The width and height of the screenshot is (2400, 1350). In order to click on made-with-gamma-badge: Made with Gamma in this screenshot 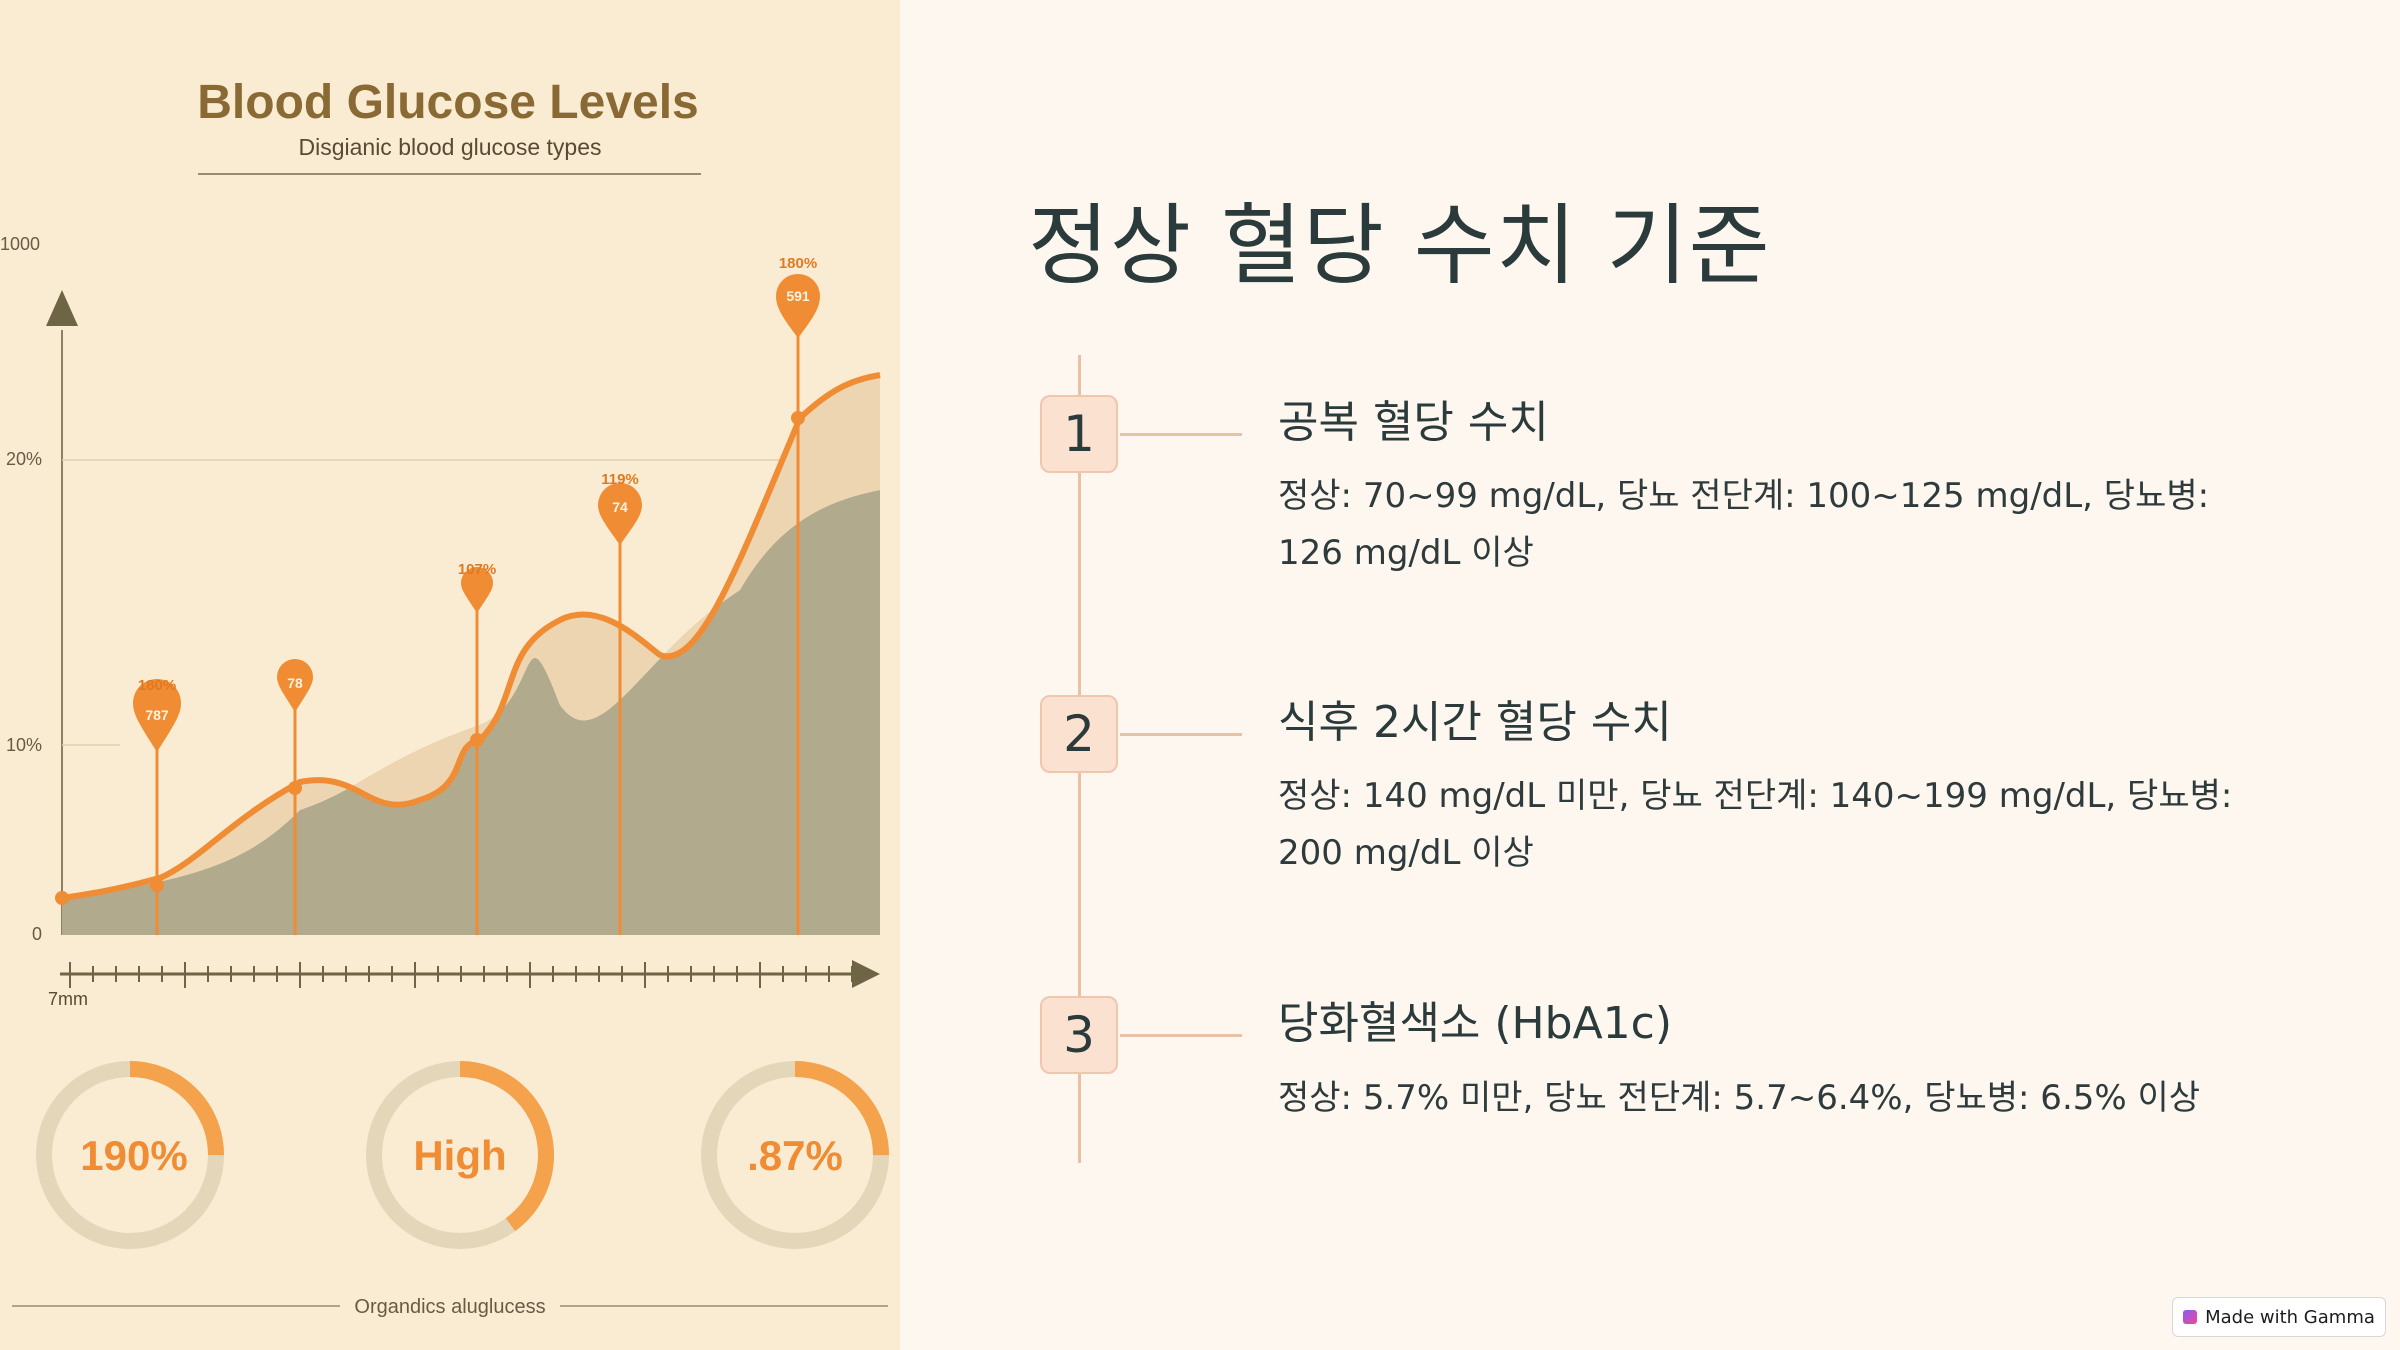, I will do `click(2279, 1317)`.